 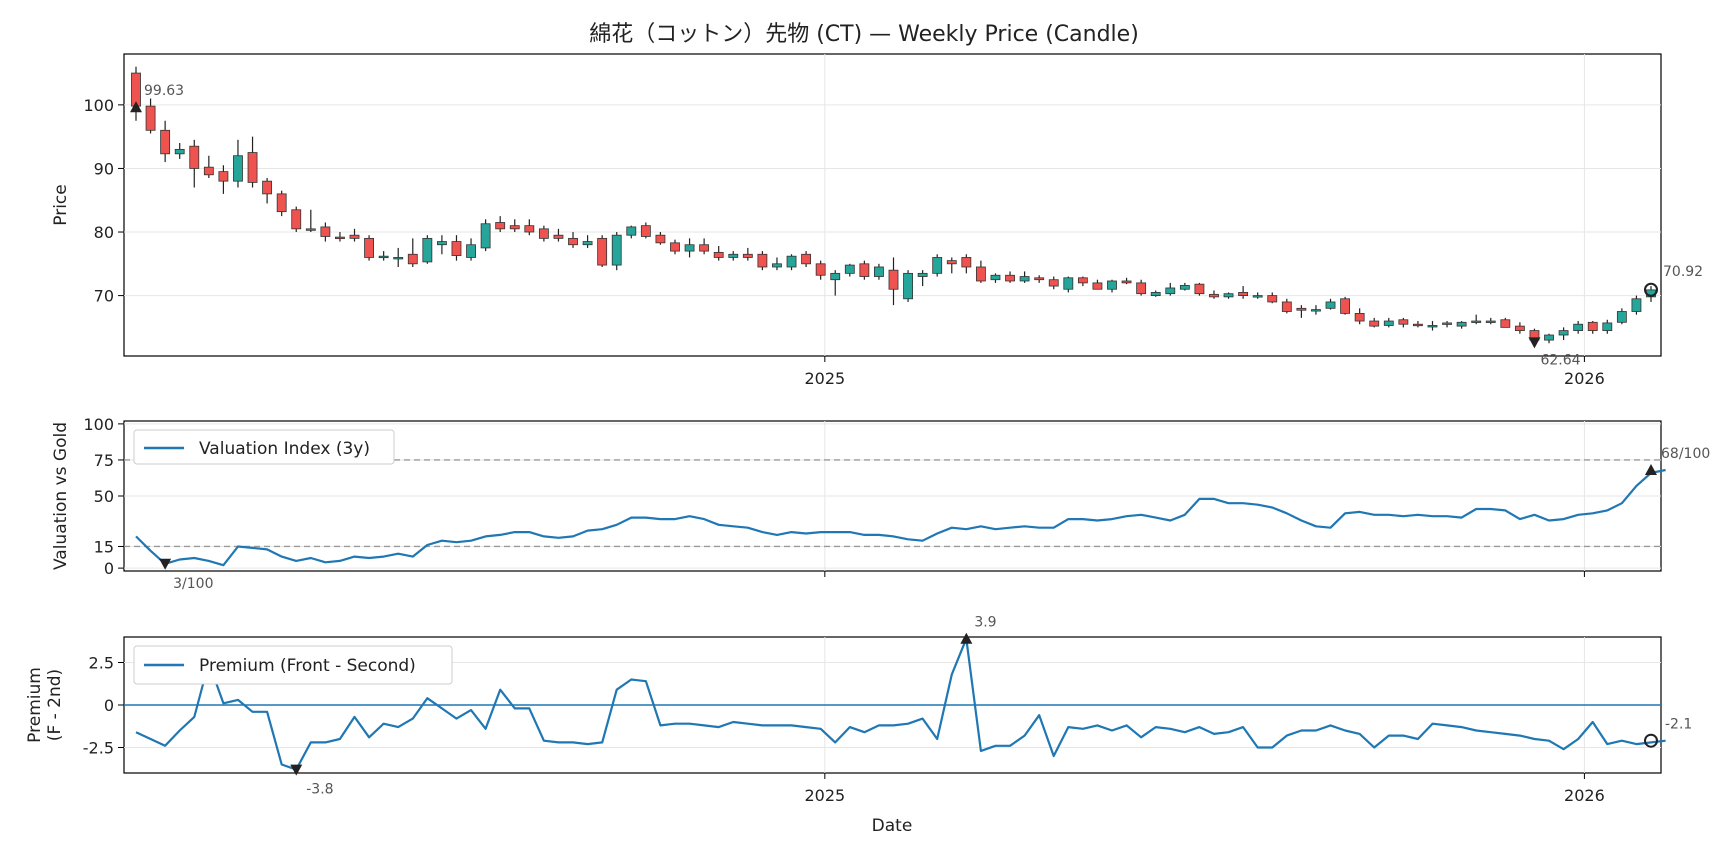 What do you see at coordinates (104, 496) in the screenshot?
I see `ytick-label: 50` at bounding box center [104, 496].